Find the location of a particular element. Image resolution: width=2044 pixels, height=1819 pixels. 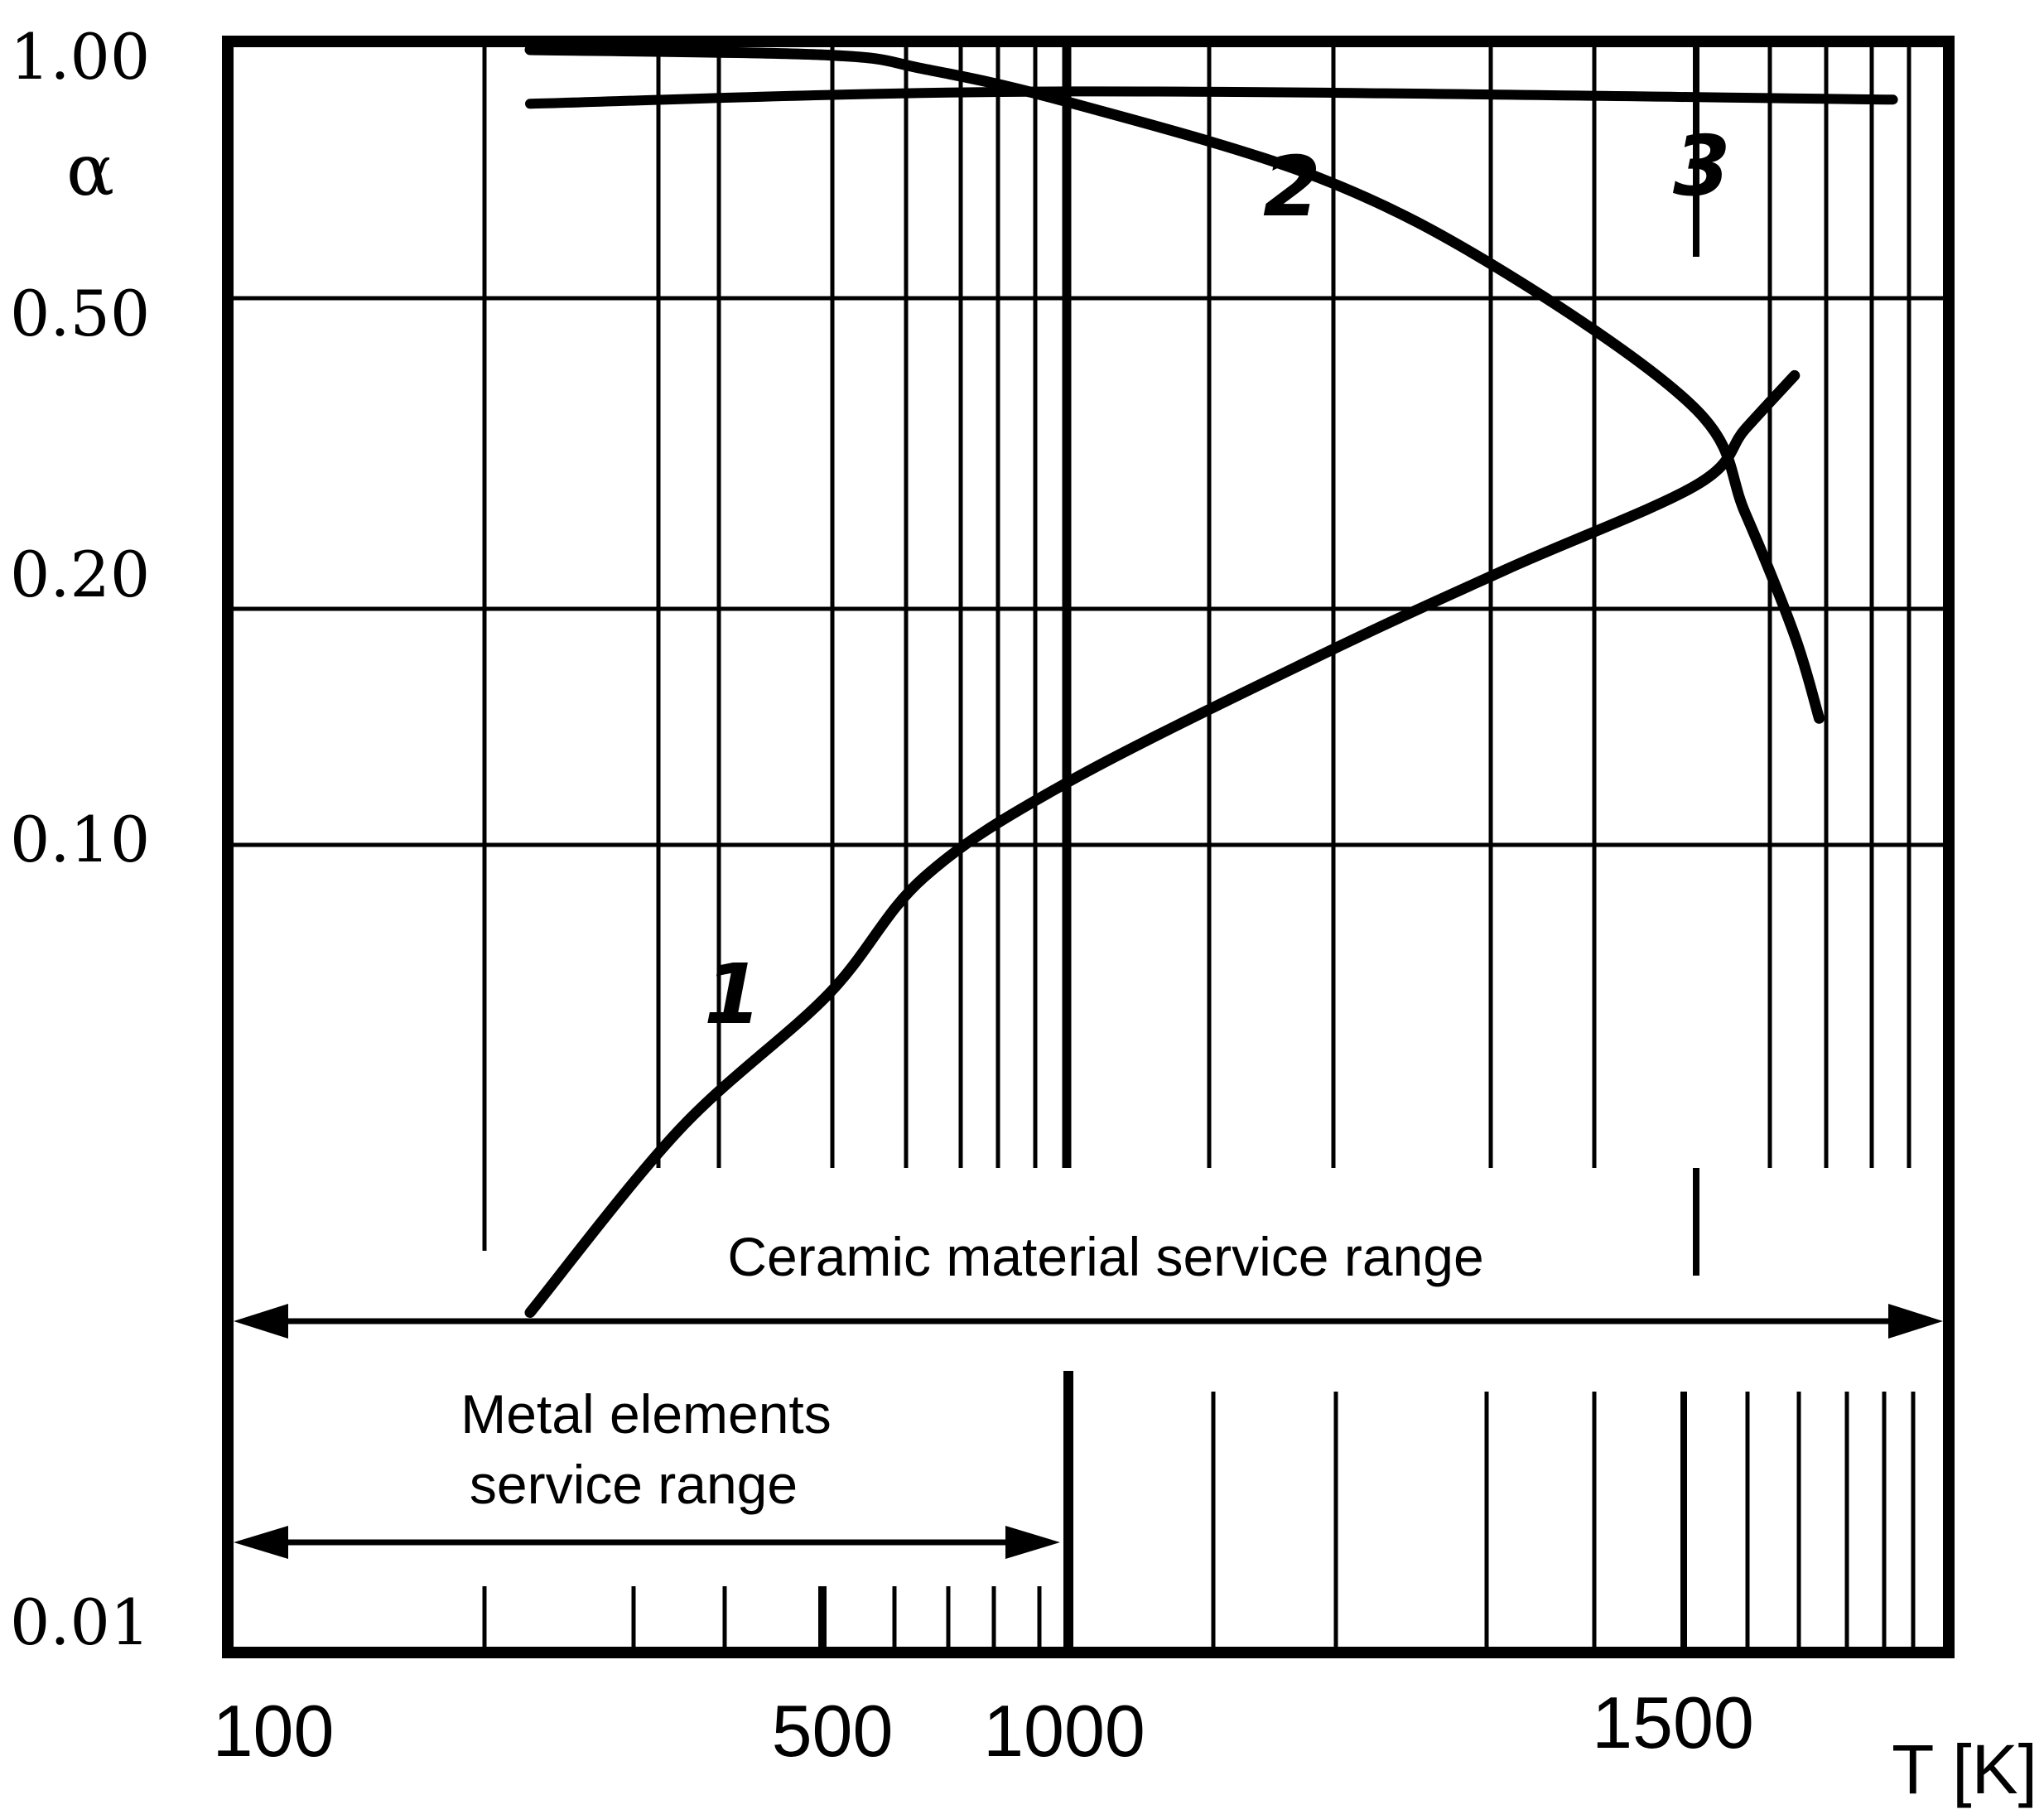

metal-range-arrow is located at coordinates (647, 1542).